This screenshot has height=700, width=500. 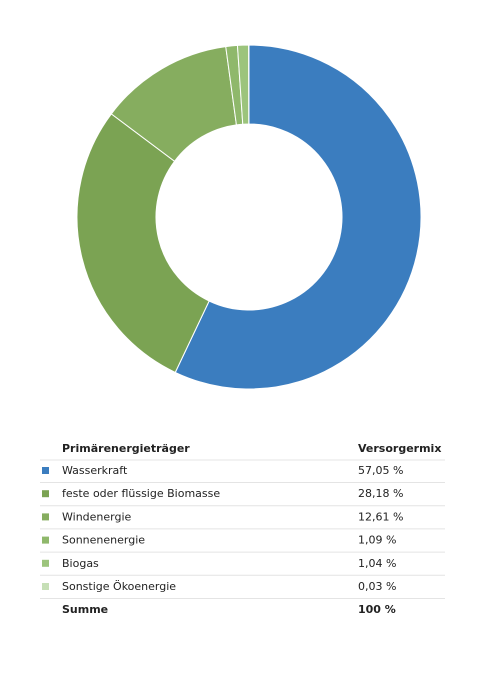 What do you see at coordinates (377, 563) in the screenshot?
I see `value-label: 1,04 %` at bounding box center [377, 563].